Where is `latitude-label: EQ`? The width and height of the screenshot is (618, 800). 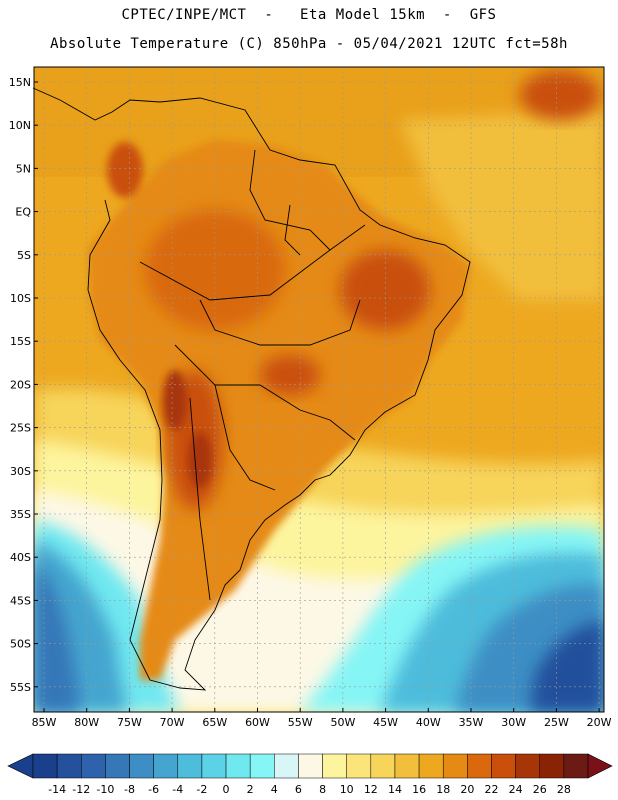
latitude-label: EQ is located at coordinates (23, 212).